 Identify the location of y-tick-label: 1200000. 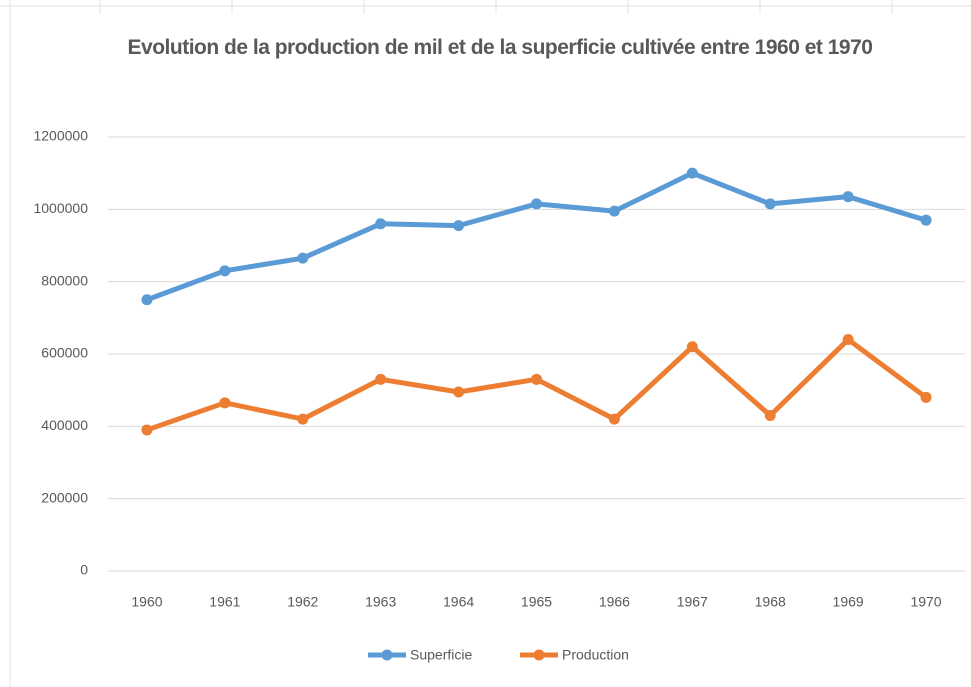
(60, 136).